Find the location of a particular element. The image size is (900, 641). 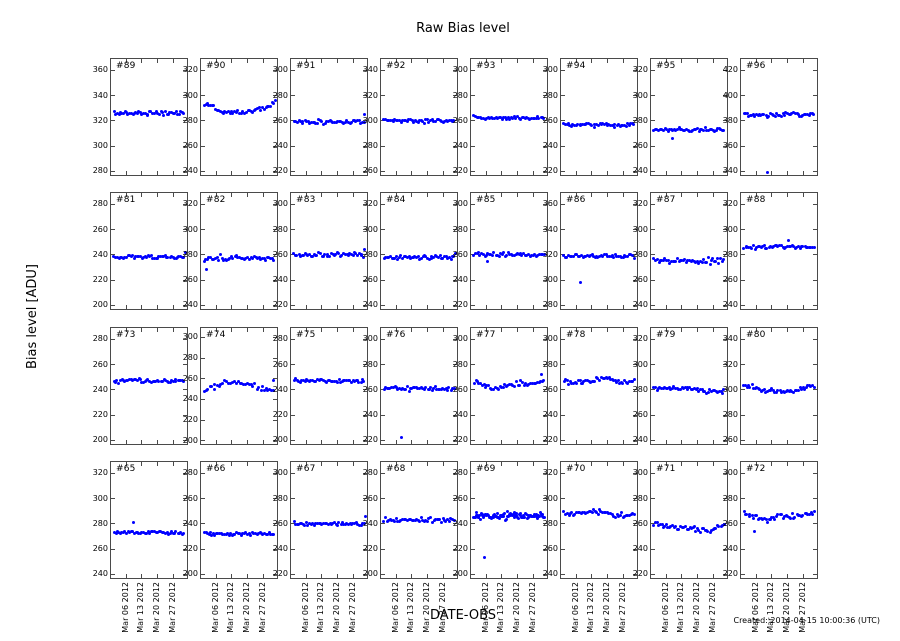

x-tick-label: Mar 06 2012 is located at coordinates (306, 607).